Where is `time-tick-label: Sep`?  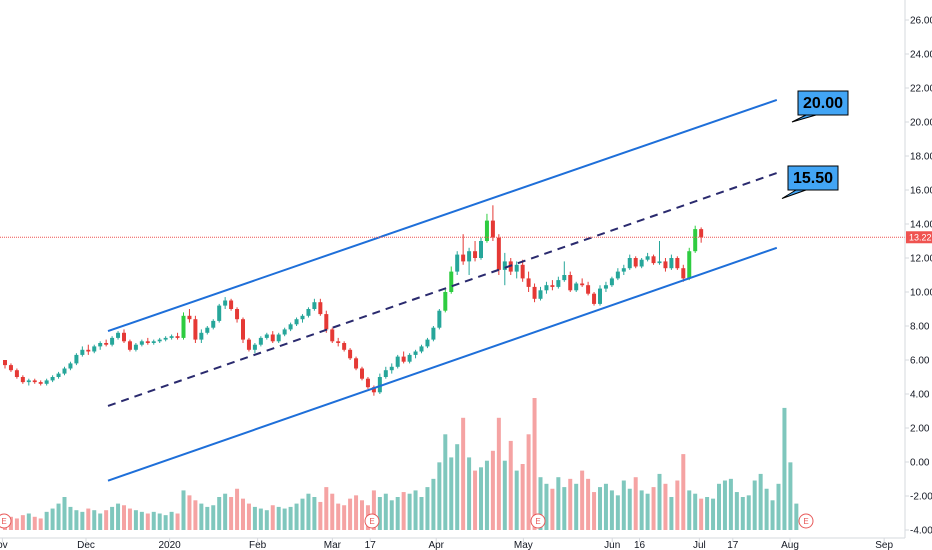 time-tick-label: Sep is located at coordinates (884, 545).